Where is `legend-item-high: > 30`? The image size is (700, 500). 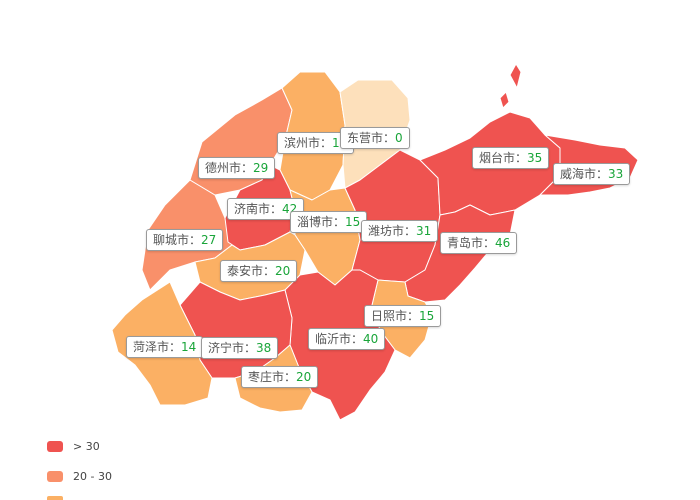
legend-item-high: > 30 is located at coordinates (73, 446).